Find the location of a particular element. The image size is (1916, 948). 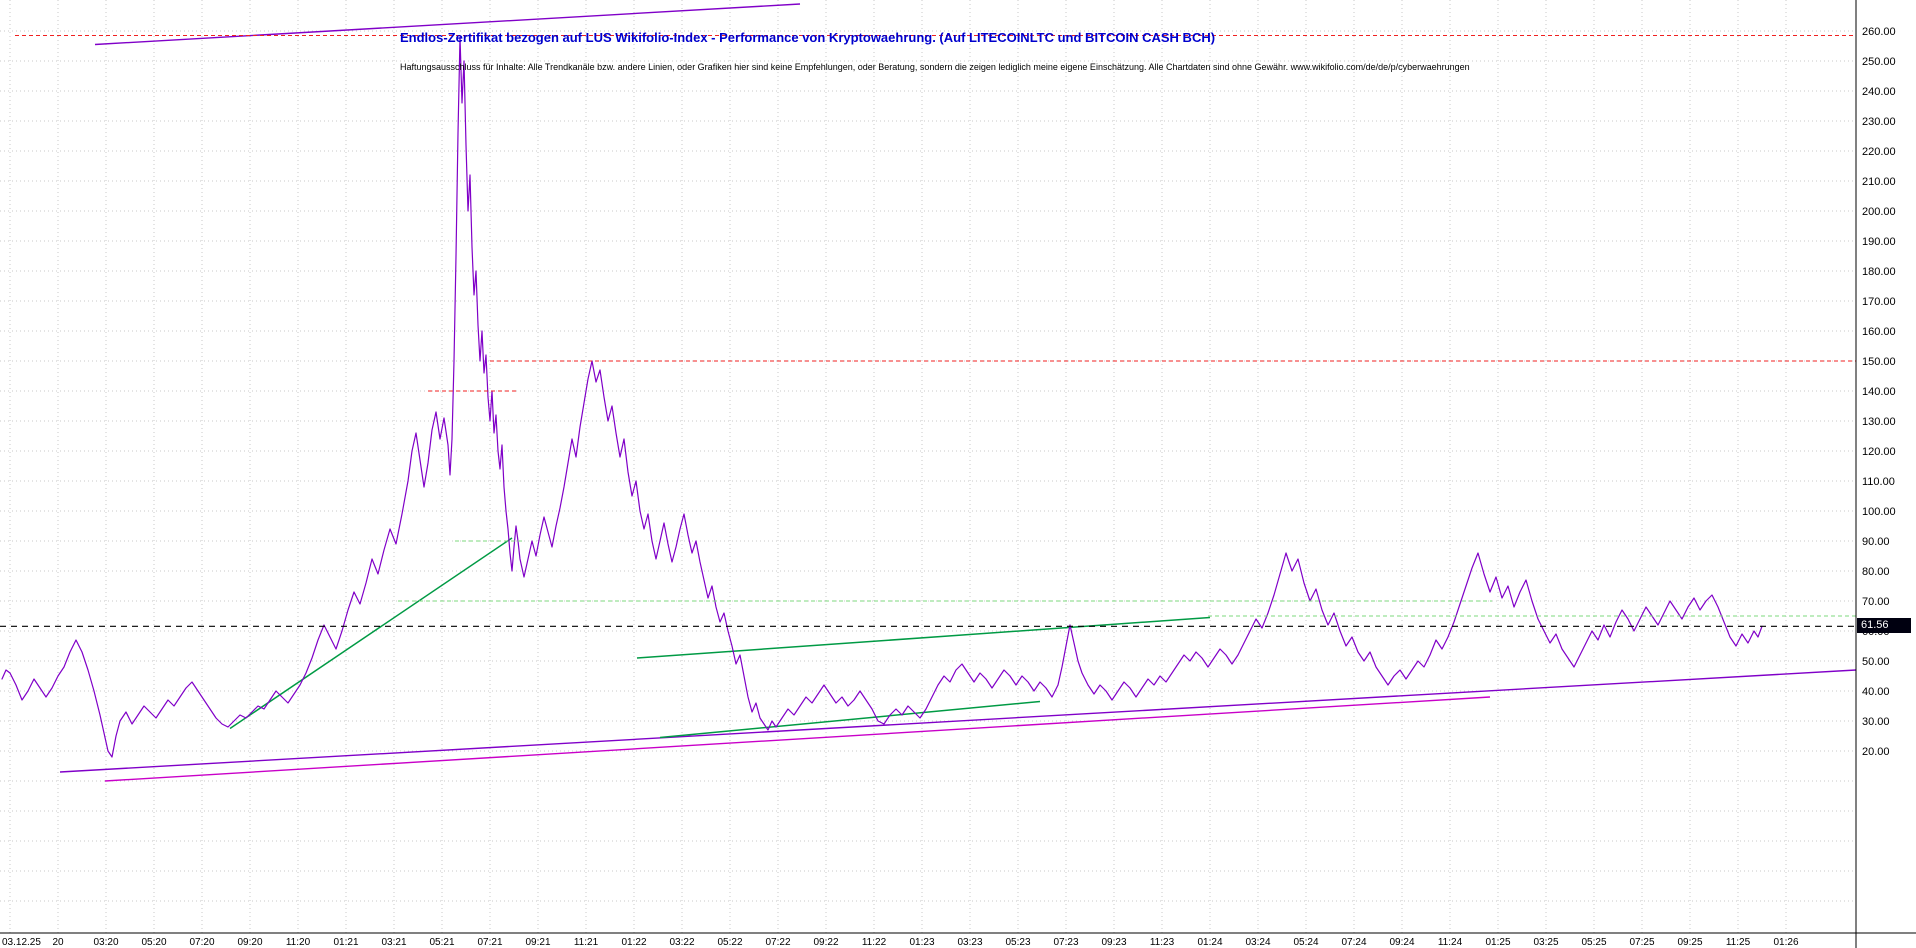

x-axis-label: 05:20 is located at coordinates (153, 942).